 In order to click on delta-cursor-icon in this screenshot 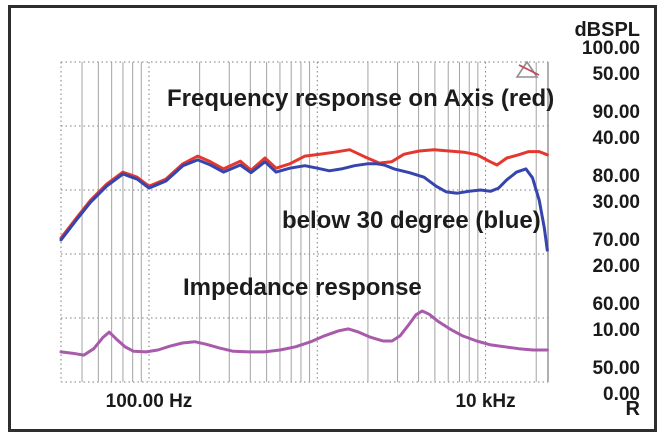, I will do `click(527, 69)`.